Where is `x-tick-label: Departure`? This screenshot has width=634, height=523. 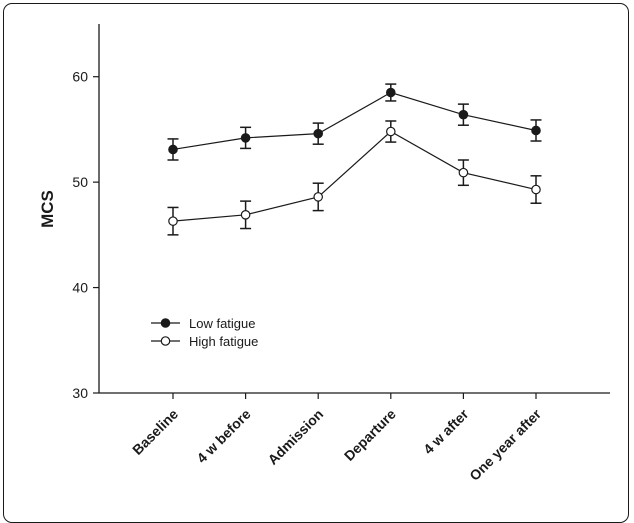
x-tick-label: Departure is located at coordinates (370, 435).